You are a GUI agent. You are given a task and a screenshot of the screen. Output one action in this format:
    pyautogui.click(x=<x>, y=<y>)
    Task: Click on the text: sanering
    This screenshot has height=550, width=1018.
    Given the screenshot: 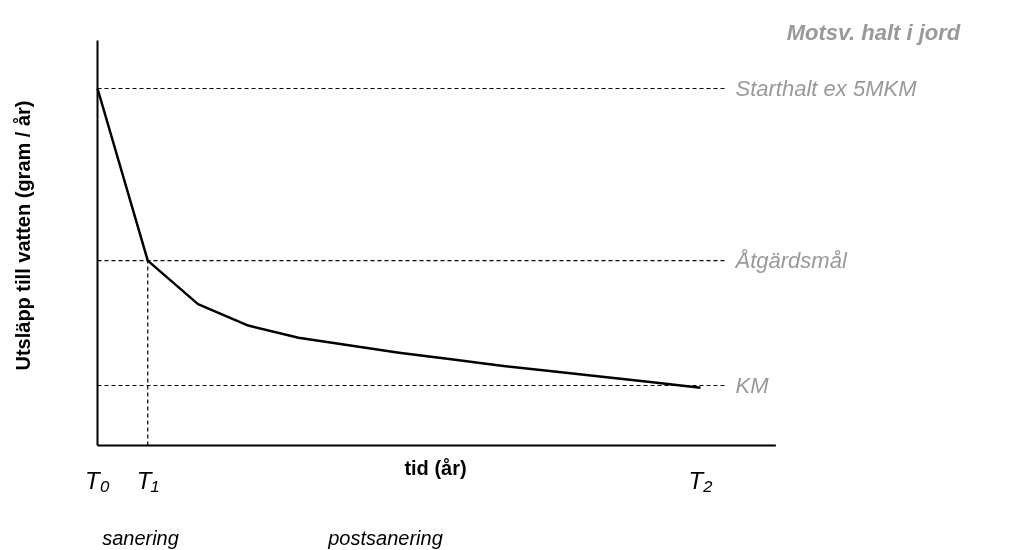 What is the action you would take?
    pyautogui.click(x=140, y=537)
    